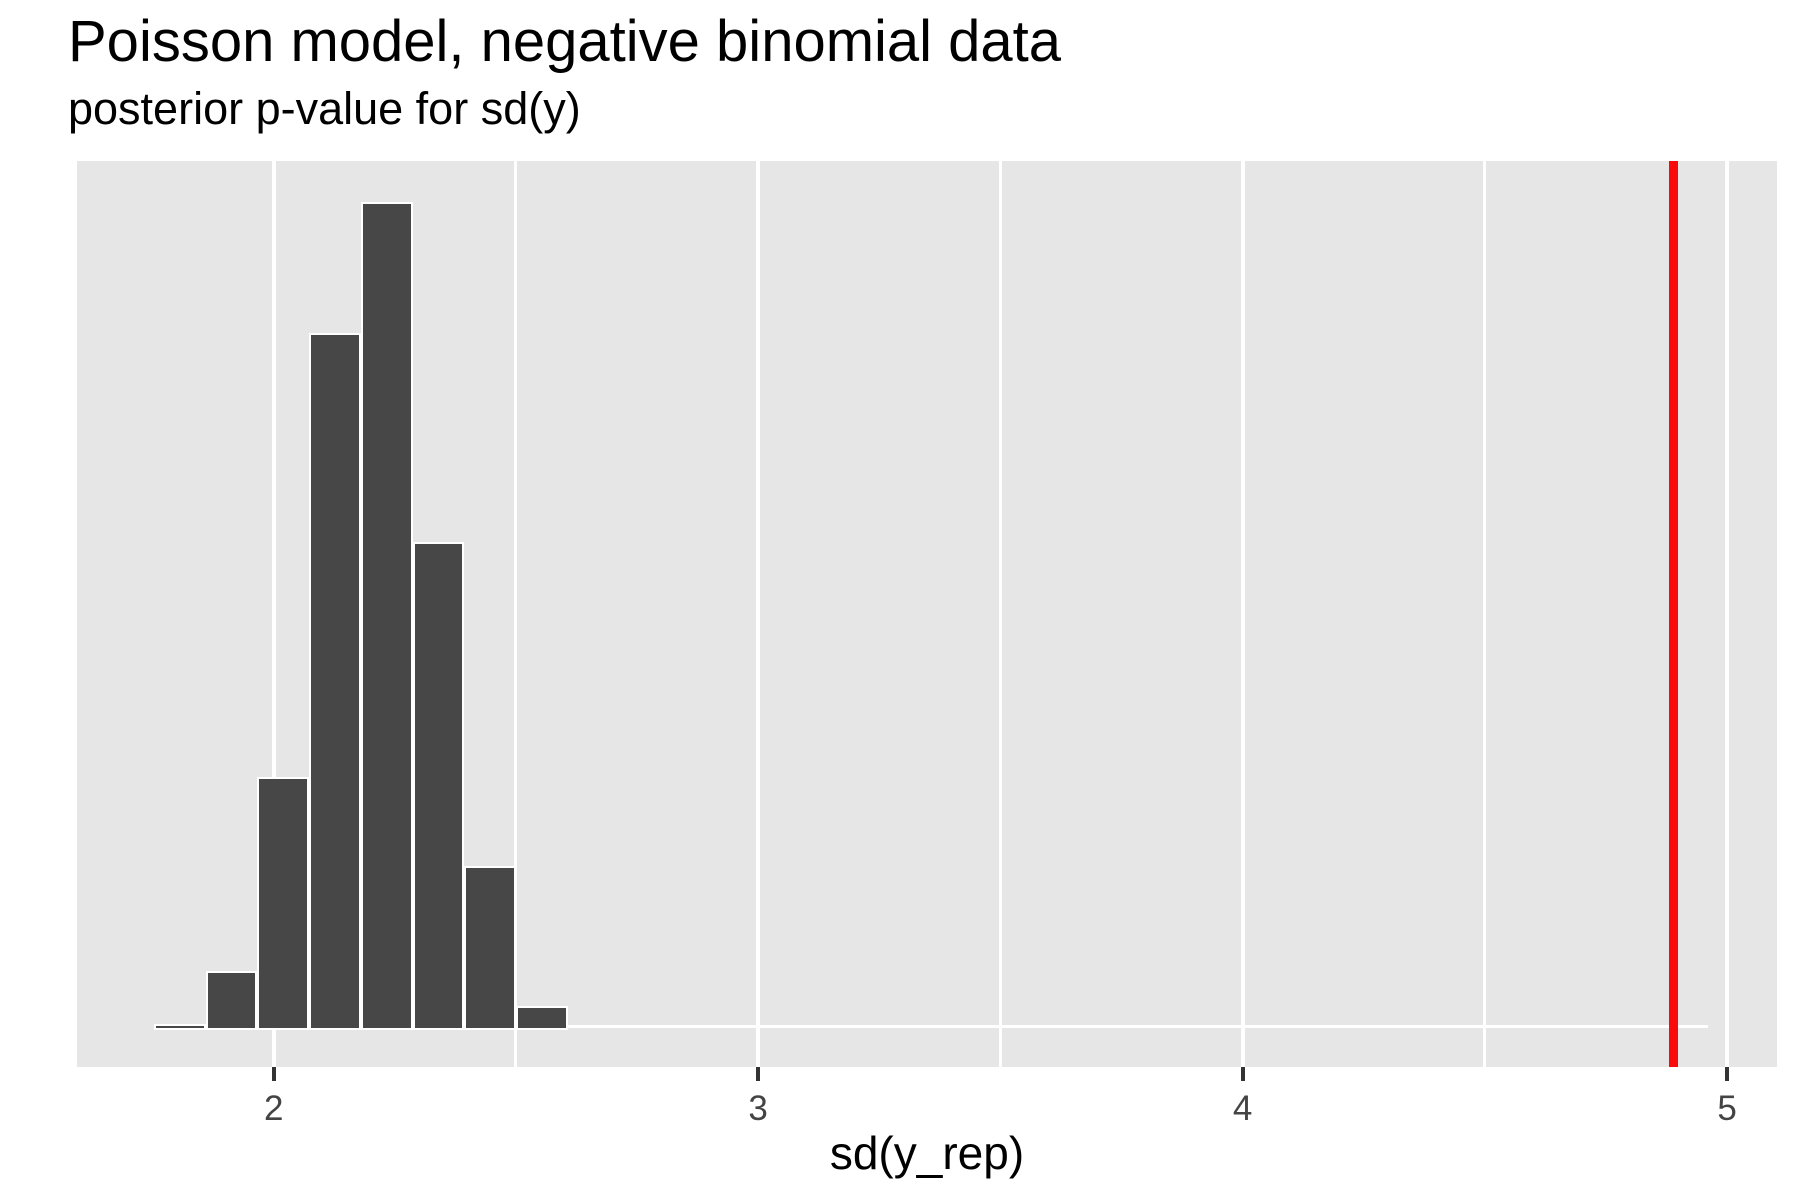 The height and width of the screenshot is (1200, 1800). What do you see at coordinates (758, 1108) in the screenshot?
I see `x-tick-label: 3` at bounding box center [758, 1108].